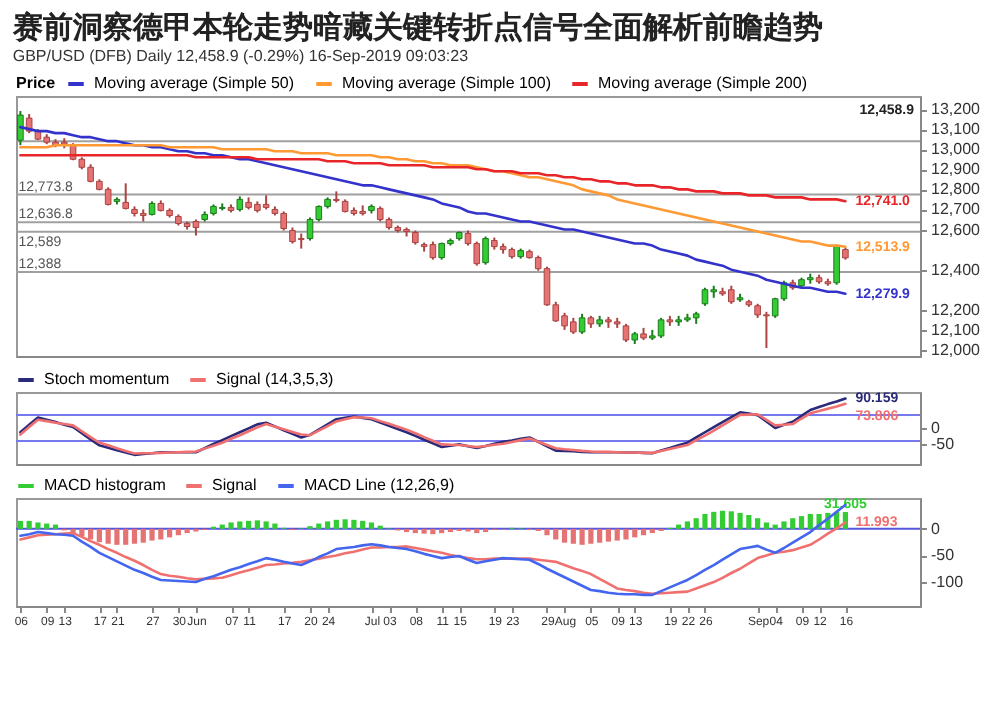 The height and width of the screenshot is (724, 1000). I want to click on y-tick-label: 12,600, so click(956, 229).